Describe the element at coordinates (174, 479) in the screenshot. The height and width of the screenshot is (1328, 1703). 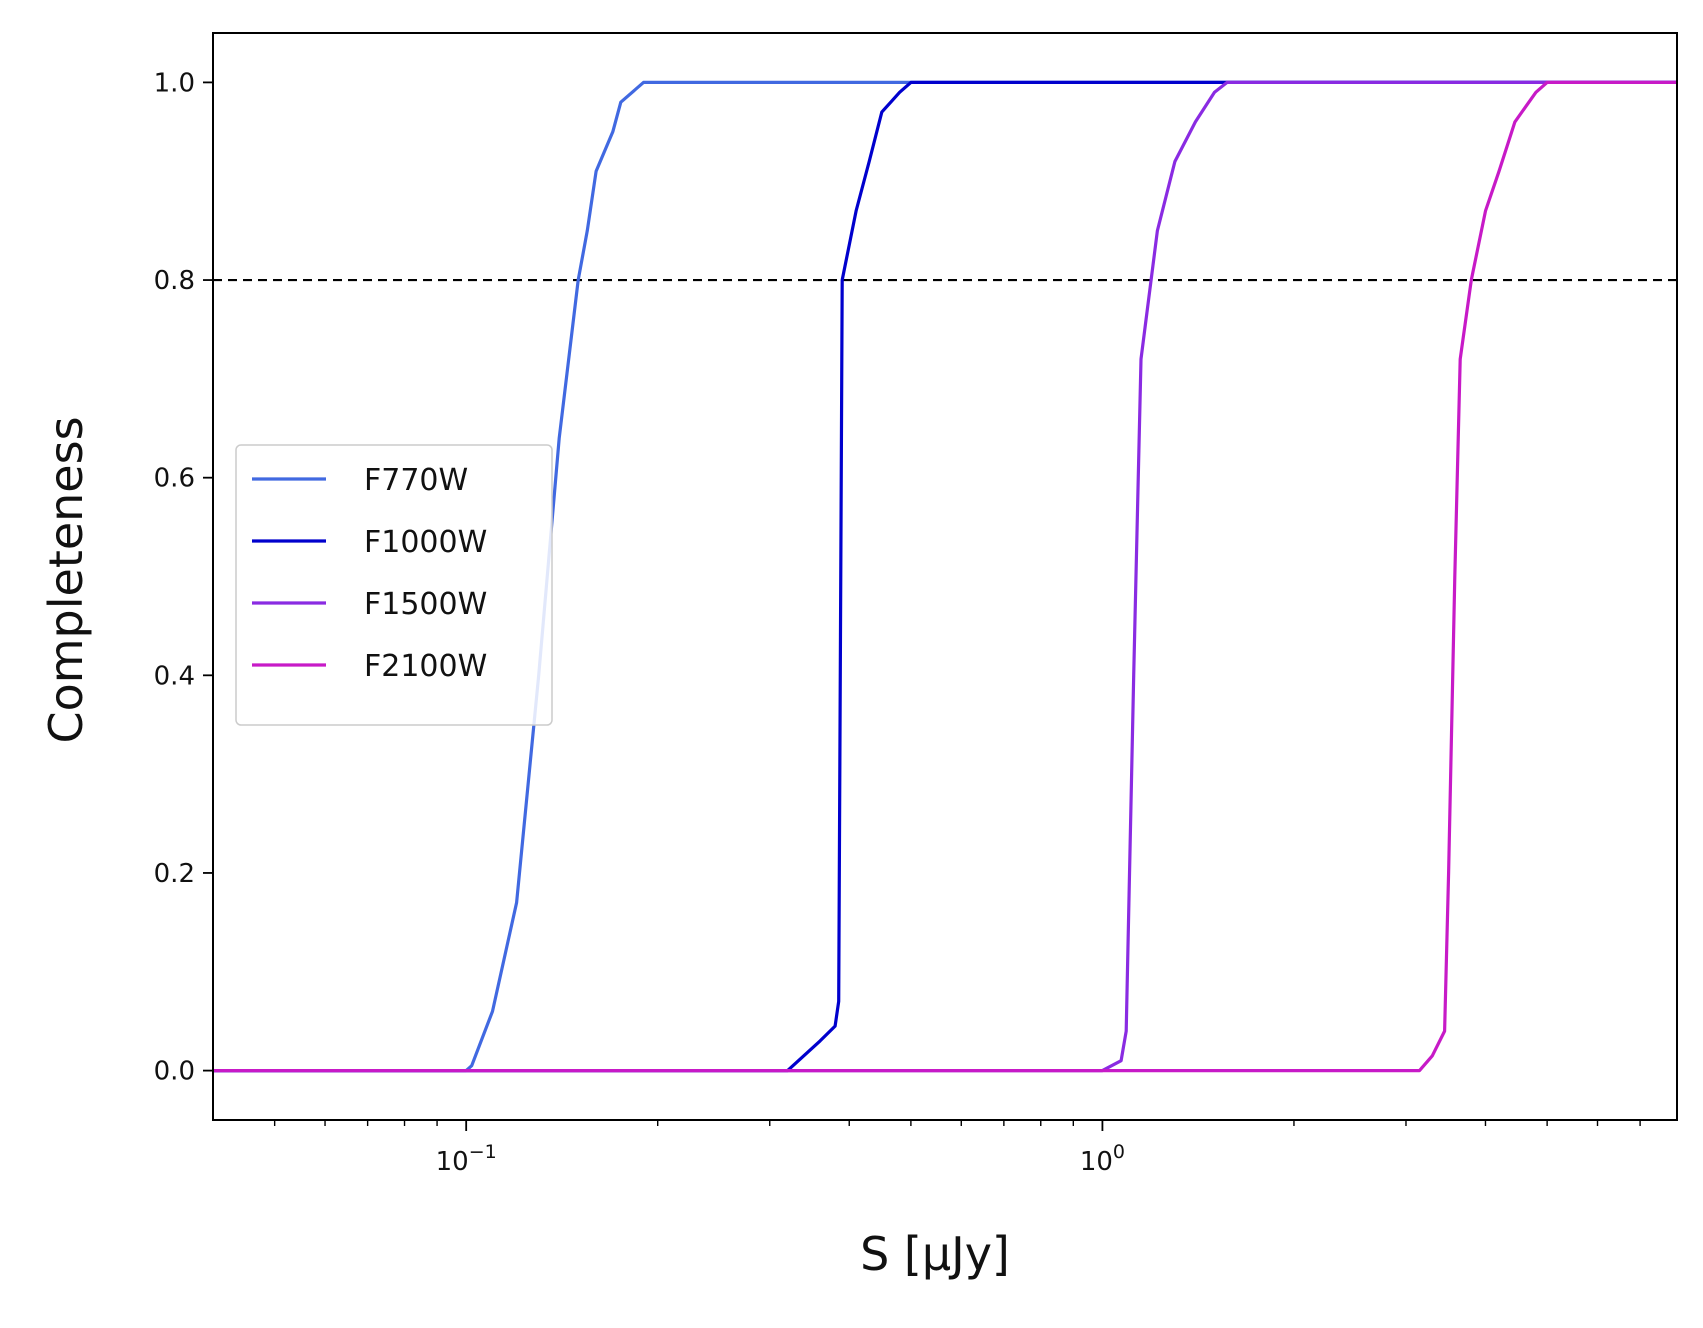
I see `y-tick-label: 0.6` at that location.